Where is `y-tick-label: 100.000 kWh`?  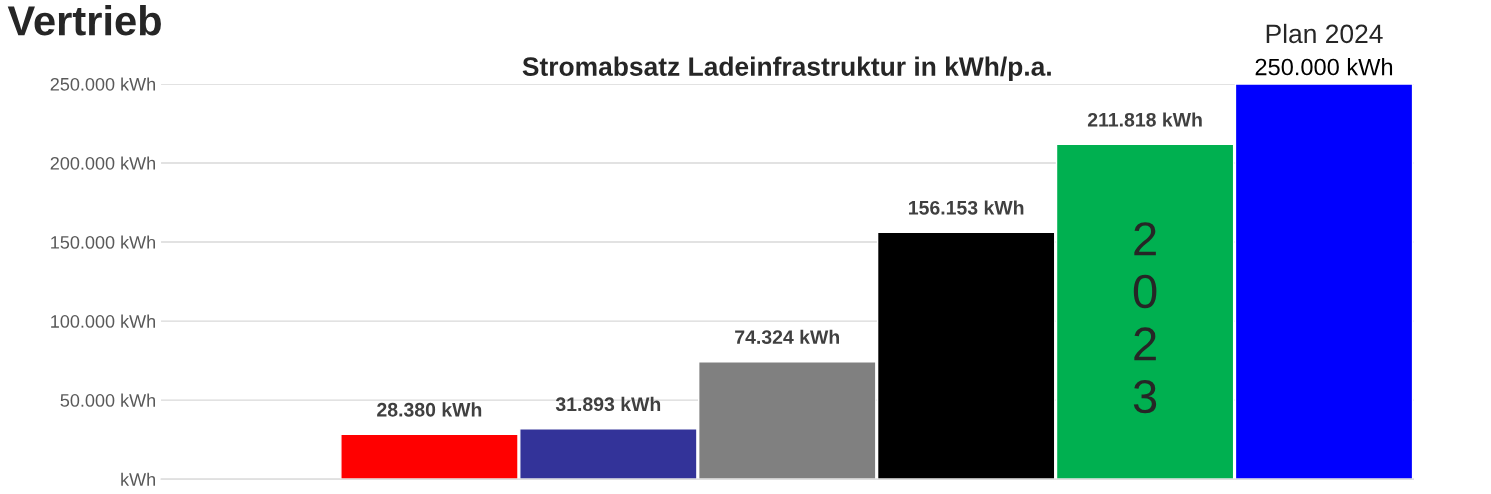
y-tick-label: 100.000 kWh is located at coordinates (103, 321).